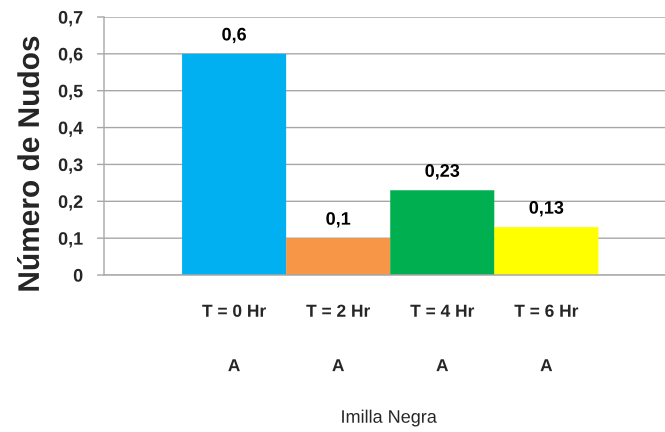 The height and width of the screenshot is (432, 665). What do you see at coordinates (338, 220) in the screenshot?
I see `data-label: 0,1` at bounding box center [338, 220].